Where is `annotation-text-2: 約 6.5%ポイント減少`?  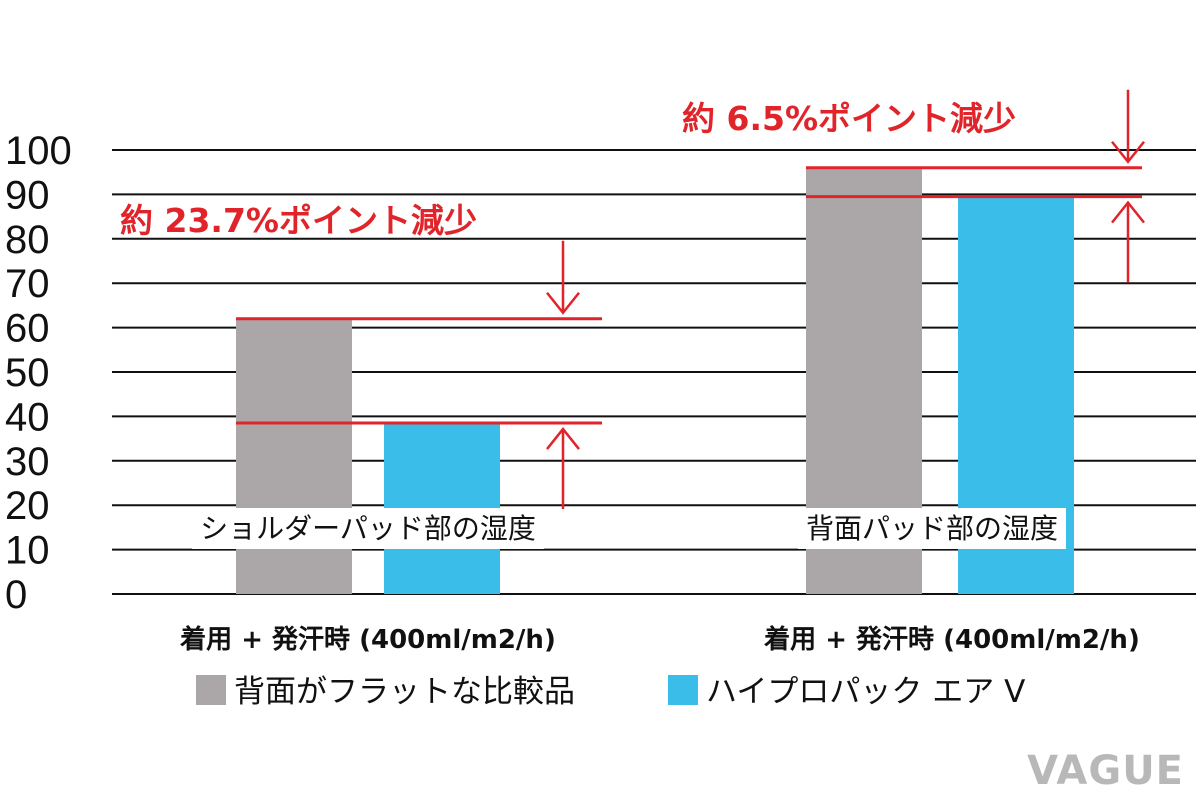 annotation-text-2: 約 6.5%ポイント減少 is located at coordinates (849, 118).